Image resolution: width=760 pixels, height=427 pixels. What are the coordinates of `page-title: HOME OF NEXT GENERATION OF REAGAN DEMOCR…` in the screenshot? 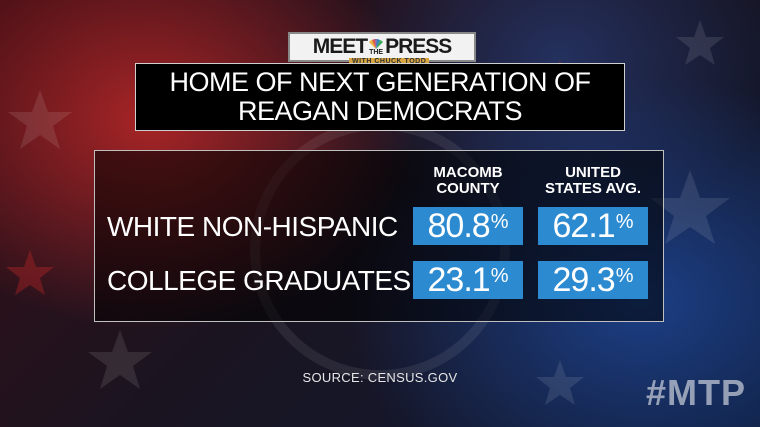 It's located at (380, 96).